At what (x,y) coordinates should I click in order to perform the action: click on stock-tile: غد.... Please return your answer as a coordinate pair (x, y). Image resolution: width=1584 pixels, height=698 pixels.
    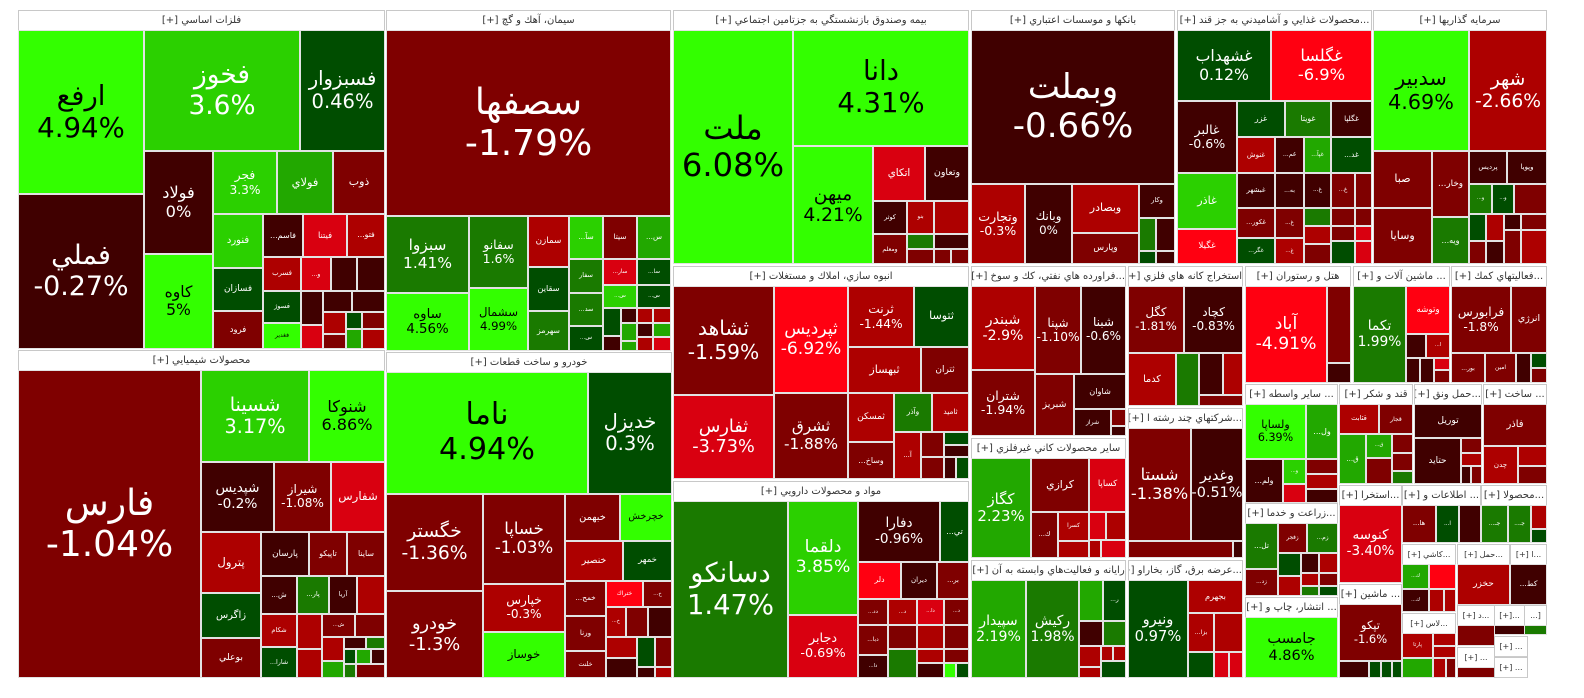
    Looking at the image, I should click on (1351, 155).